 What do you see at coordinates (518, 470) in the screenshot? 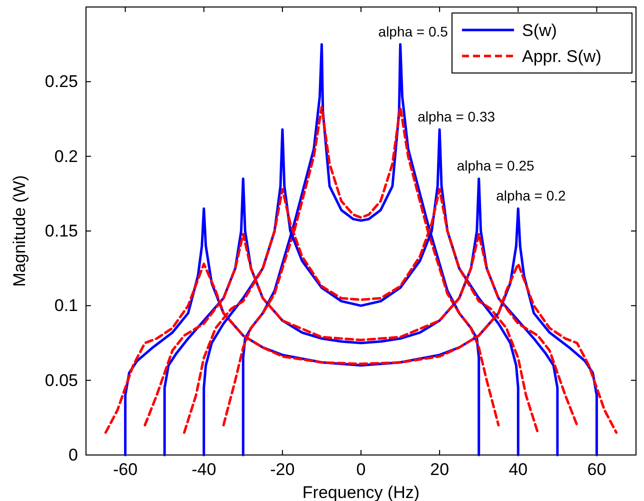
I see `x-tick-label: 40` at bounding box center [518, 470].